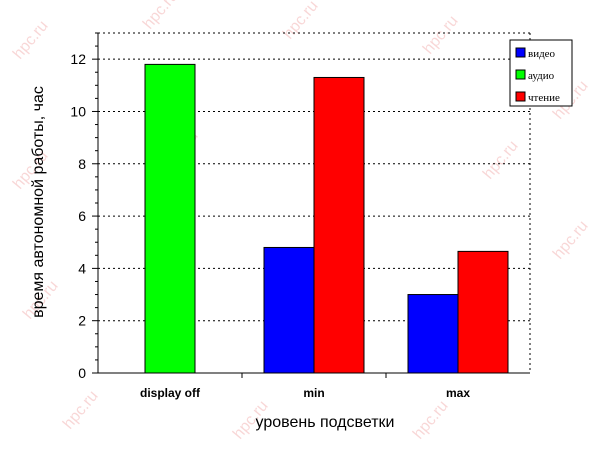 This screenshot has width=600, height=450. What do you see at coordinates (544, 98) in the screenshot?
I see `legend-label-2: чтение` at bounding box center [544, 98].